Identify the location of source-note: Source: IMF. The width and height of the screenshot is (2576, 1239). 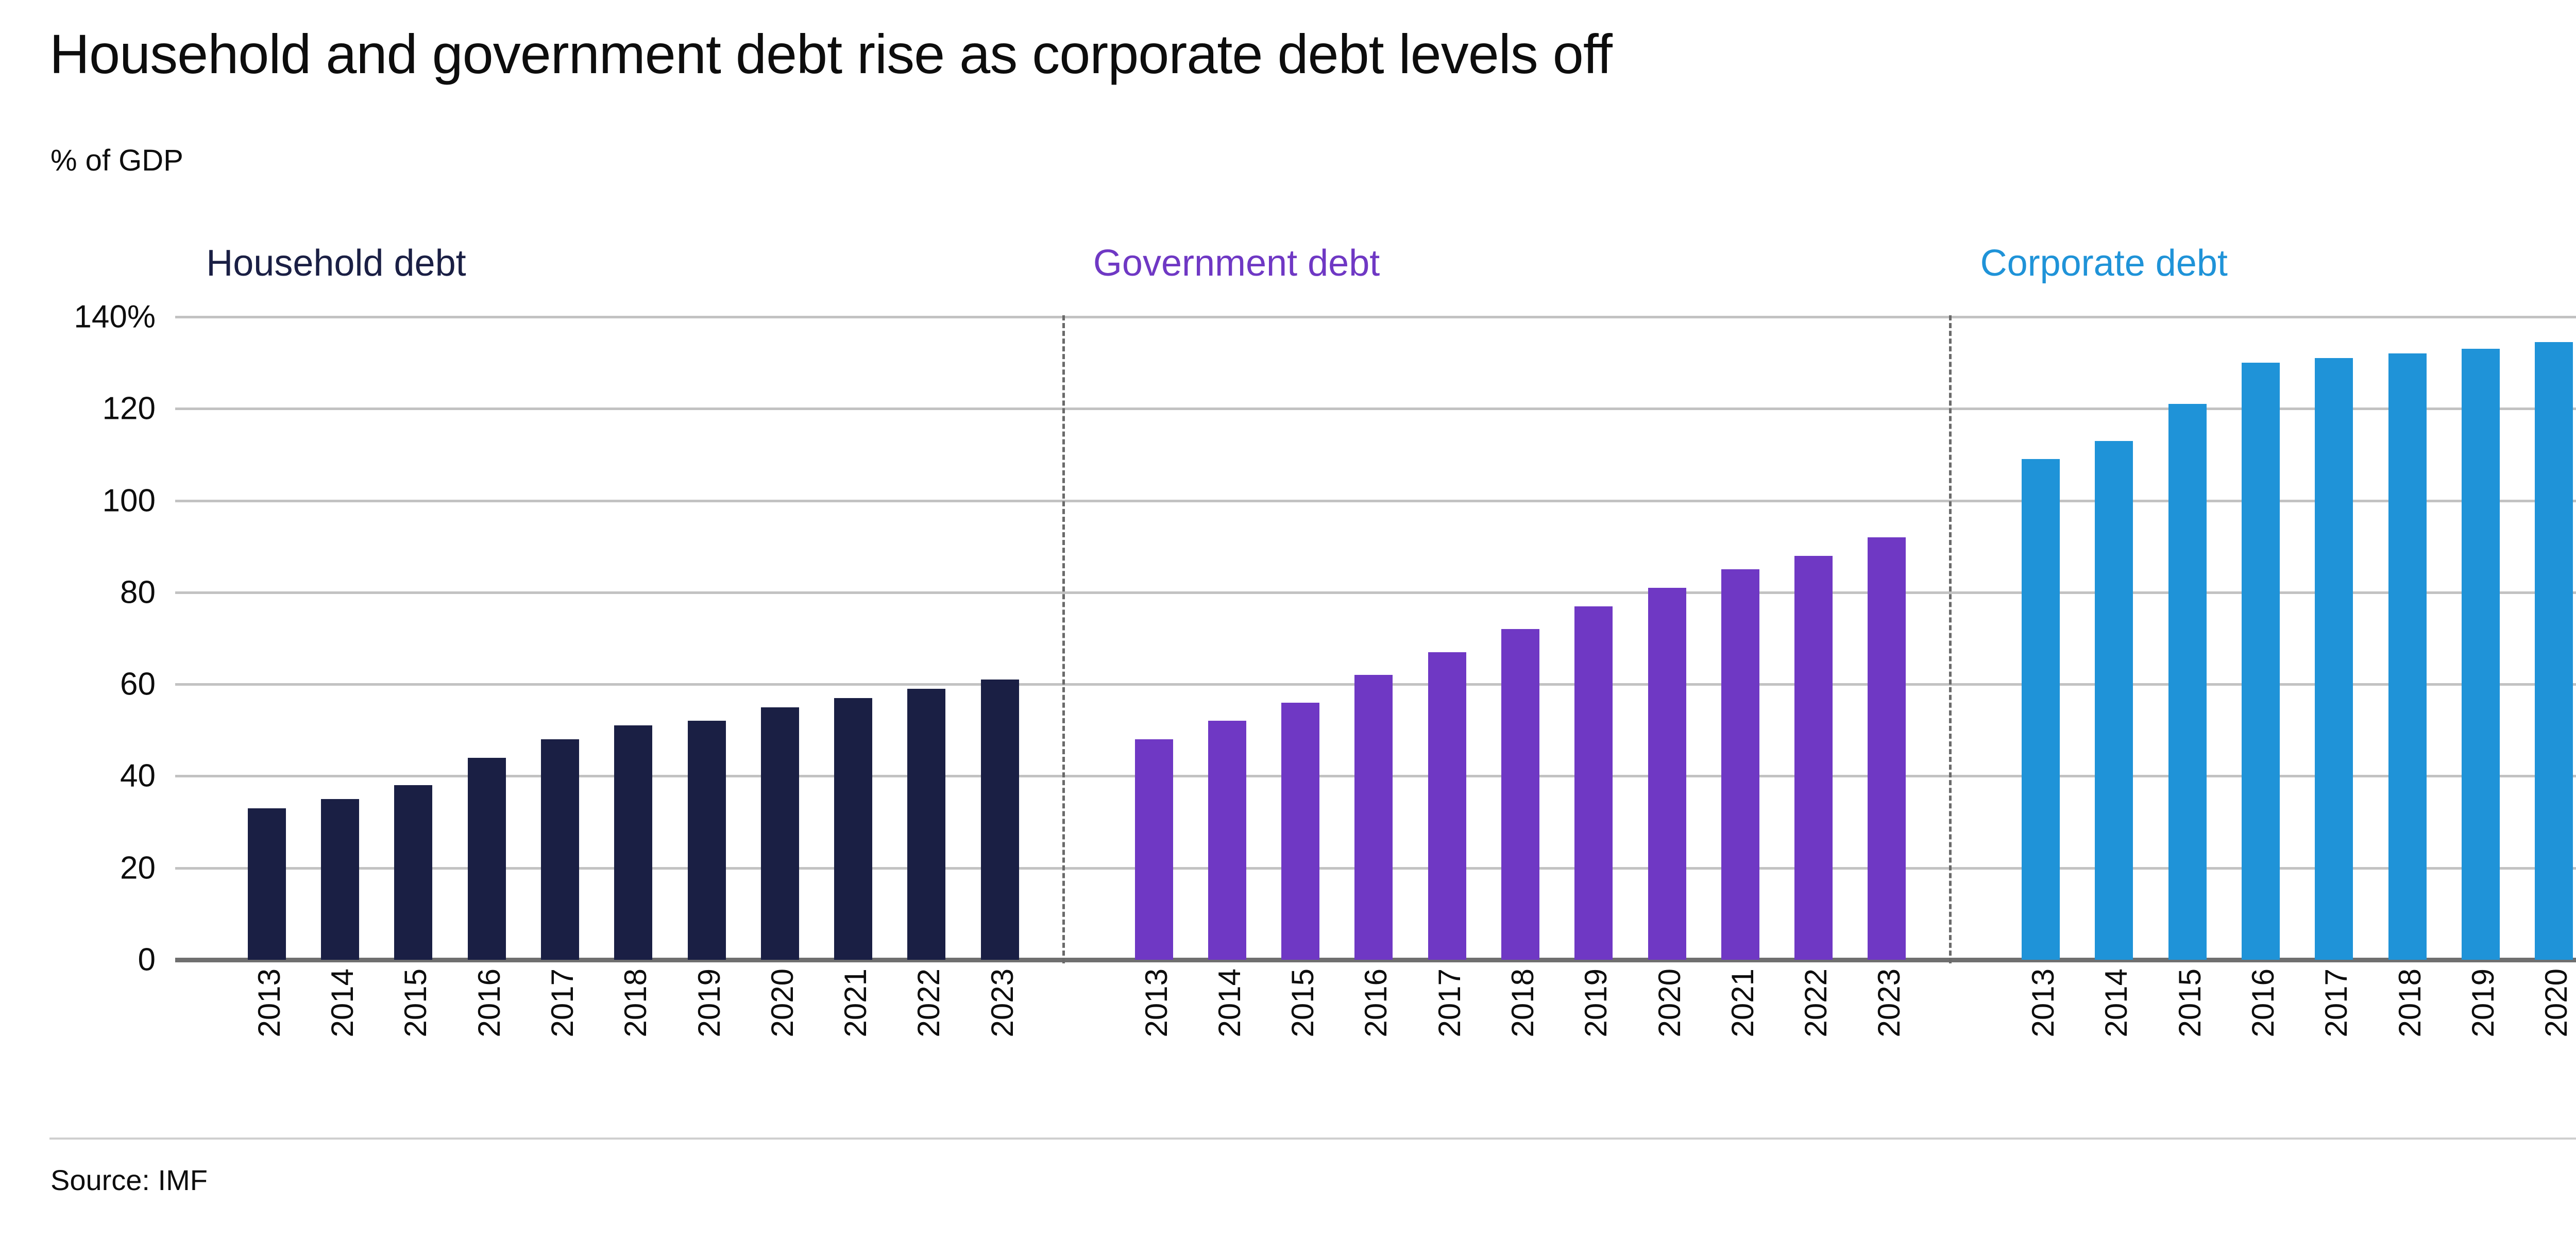
(129, 1180).